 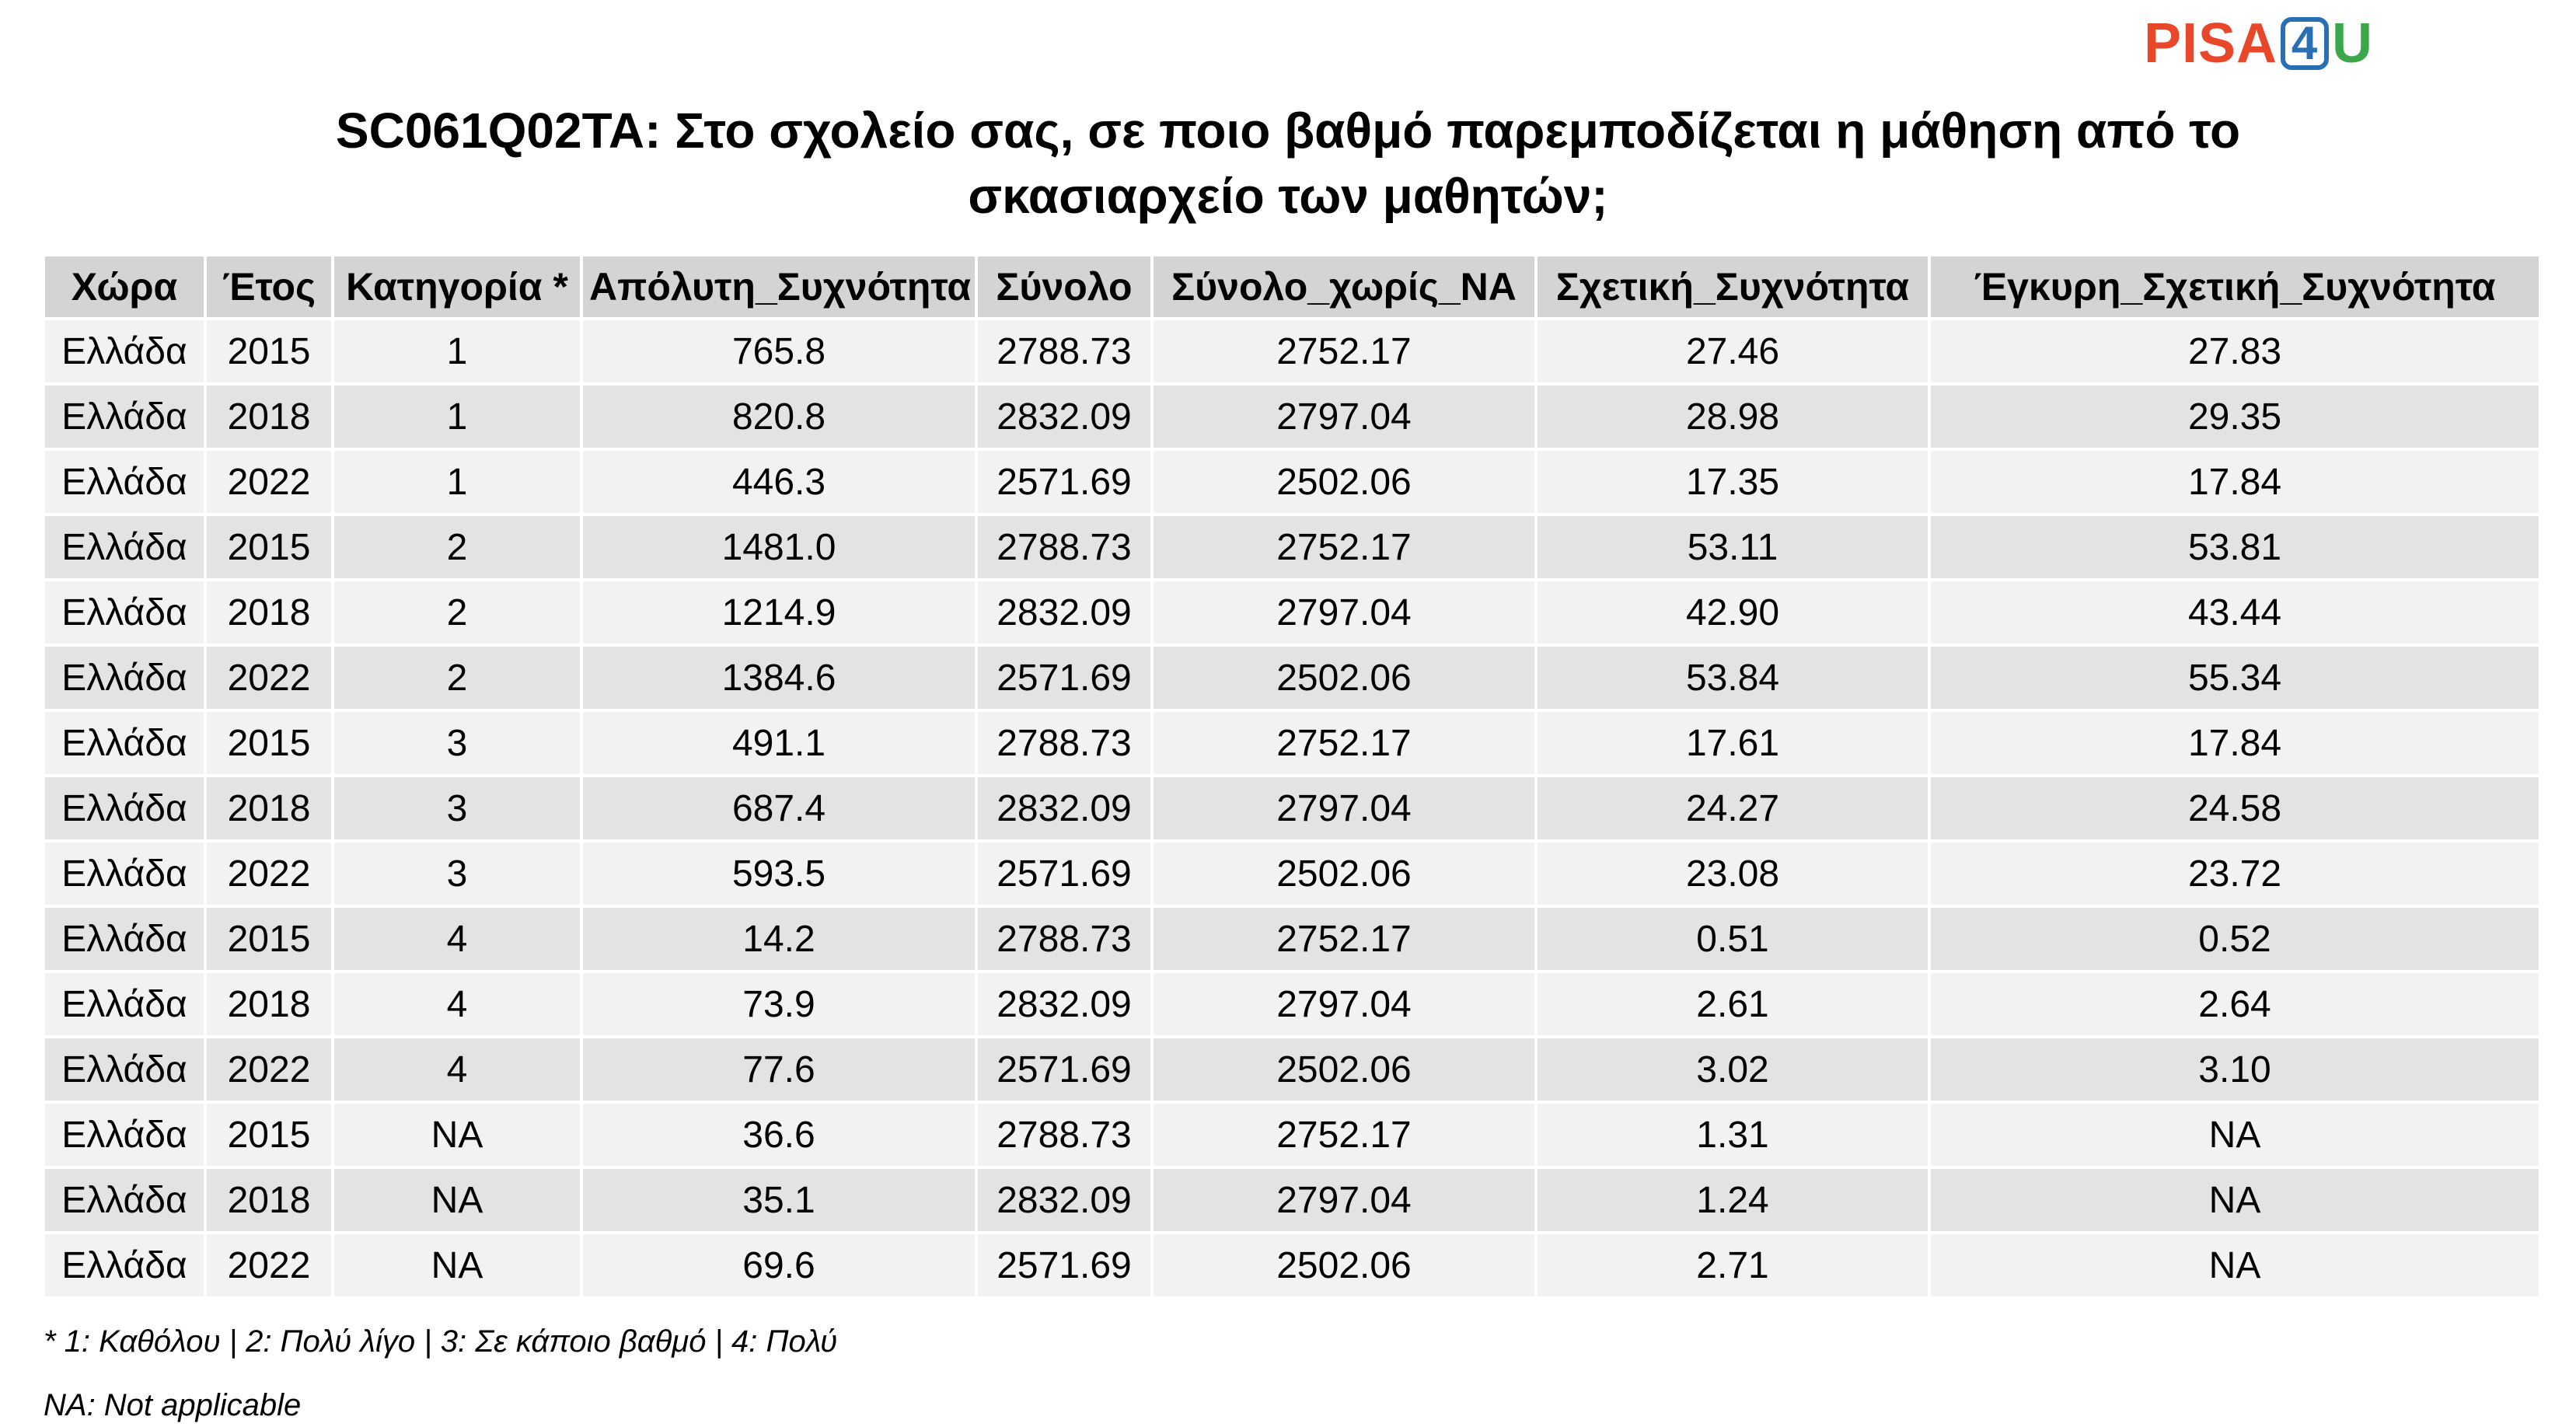 What do you see at coordinates (1733, 743) in the screenshot?
I see `cell-relative-frequency: 17.61` at bounding box center [1733, 743].